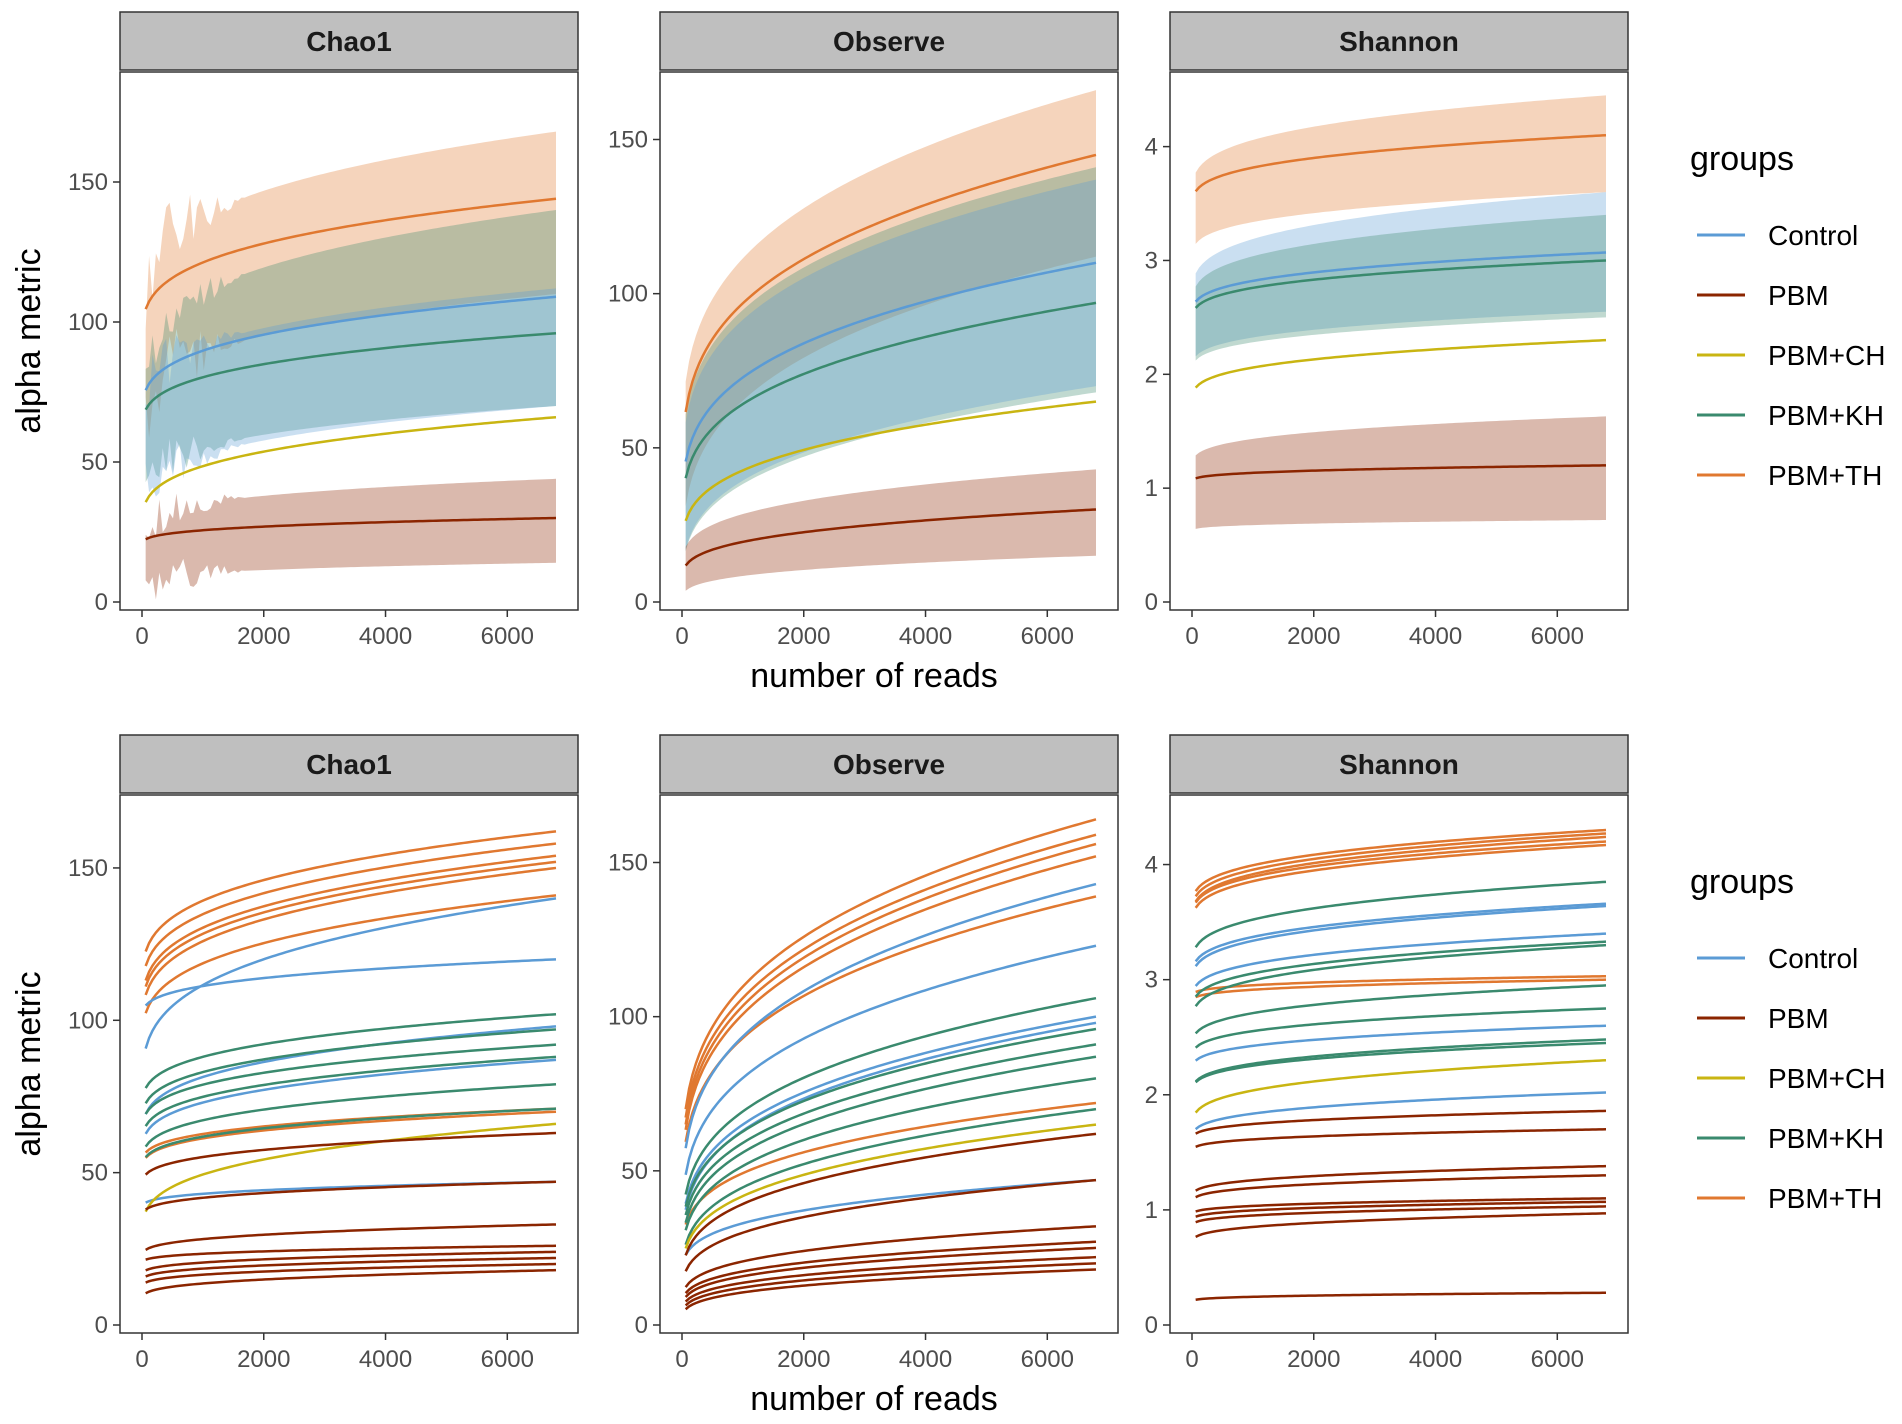 This screenshot has width=1902, height=1424. I want to click on facet-title: Chao1, so click(349, 764).